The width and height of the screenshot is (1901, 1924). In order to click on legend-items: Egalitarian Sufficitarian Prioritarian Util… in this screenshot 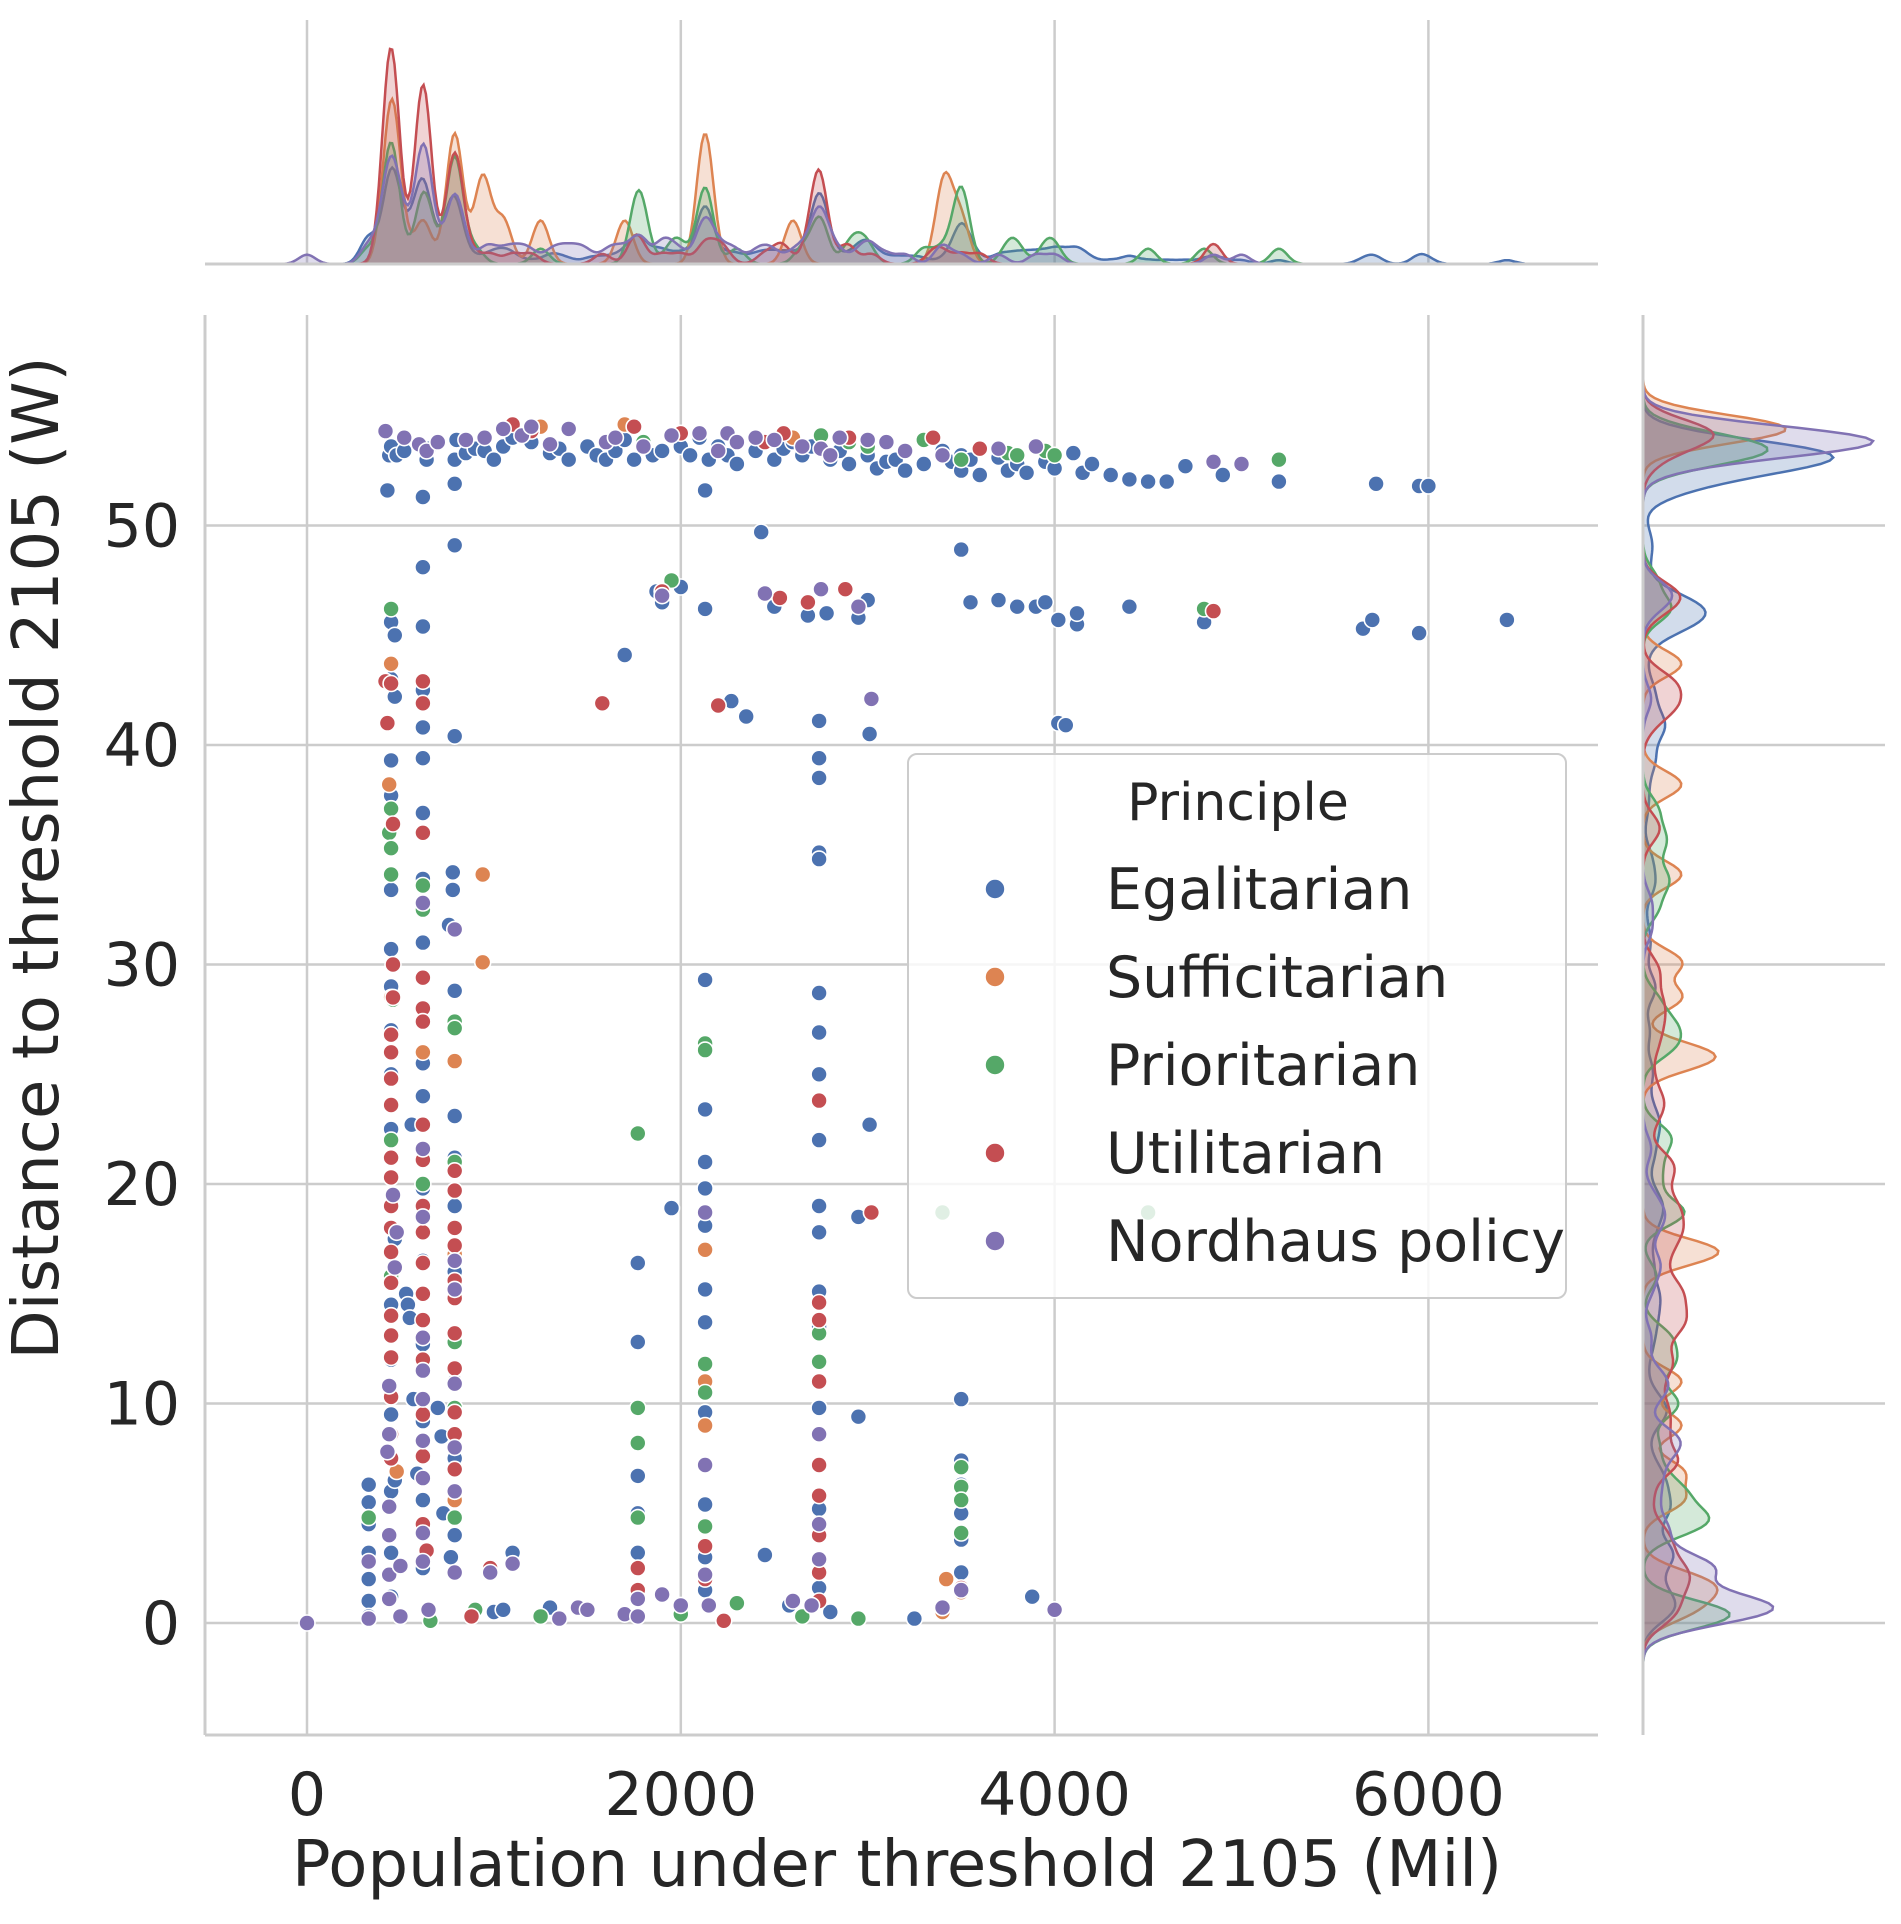, I will do `click(1274, 1066)`.